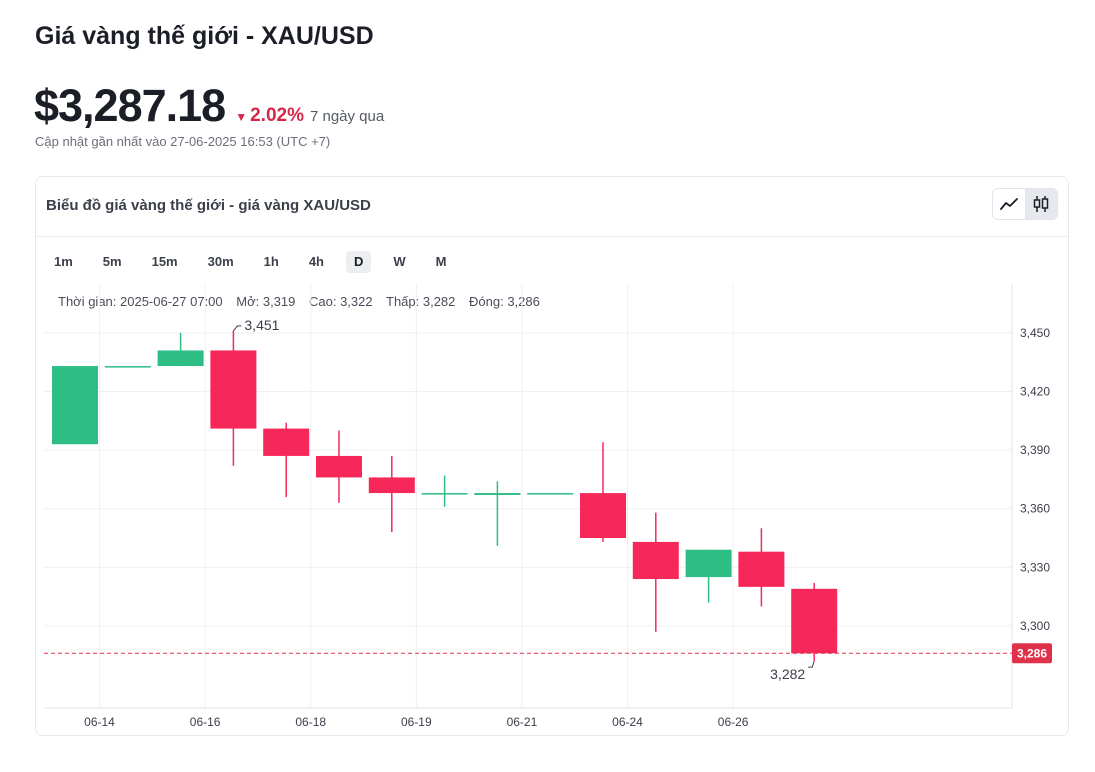 The width and height of the screenshot is (1095, 772). What do you see at coordinates (441, 261) in the screenshot?
I see `timeframe-m: M` at bounding box center [441, 261].